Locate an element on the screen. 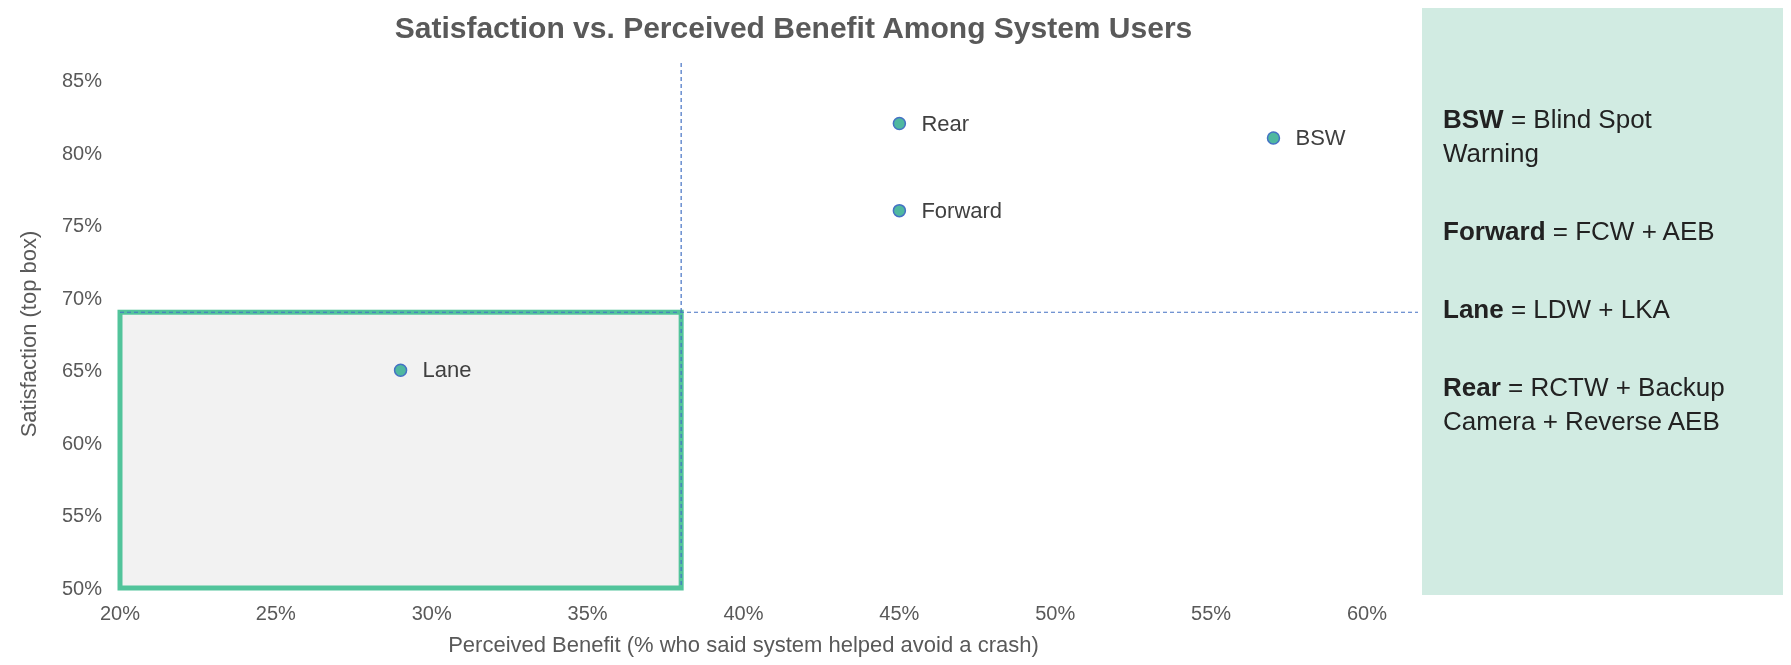 The width and height of the screenshot is (1791, 665). y-tick-label: 85% is located at coordinates (82, 80).